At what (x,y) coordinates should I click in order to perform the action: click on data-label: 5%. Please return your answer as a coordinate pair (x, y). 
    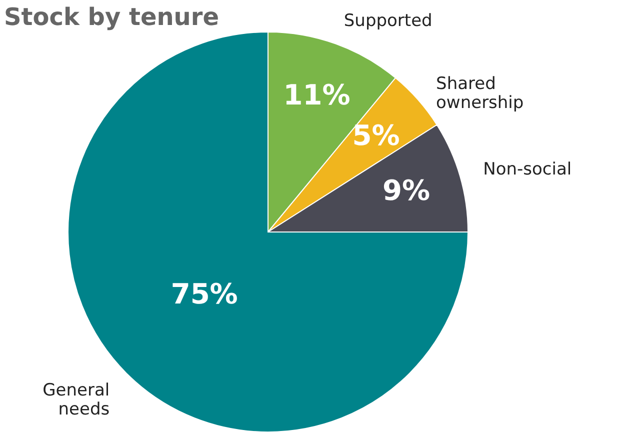
    Looking at the image, I should click on (376, 135).